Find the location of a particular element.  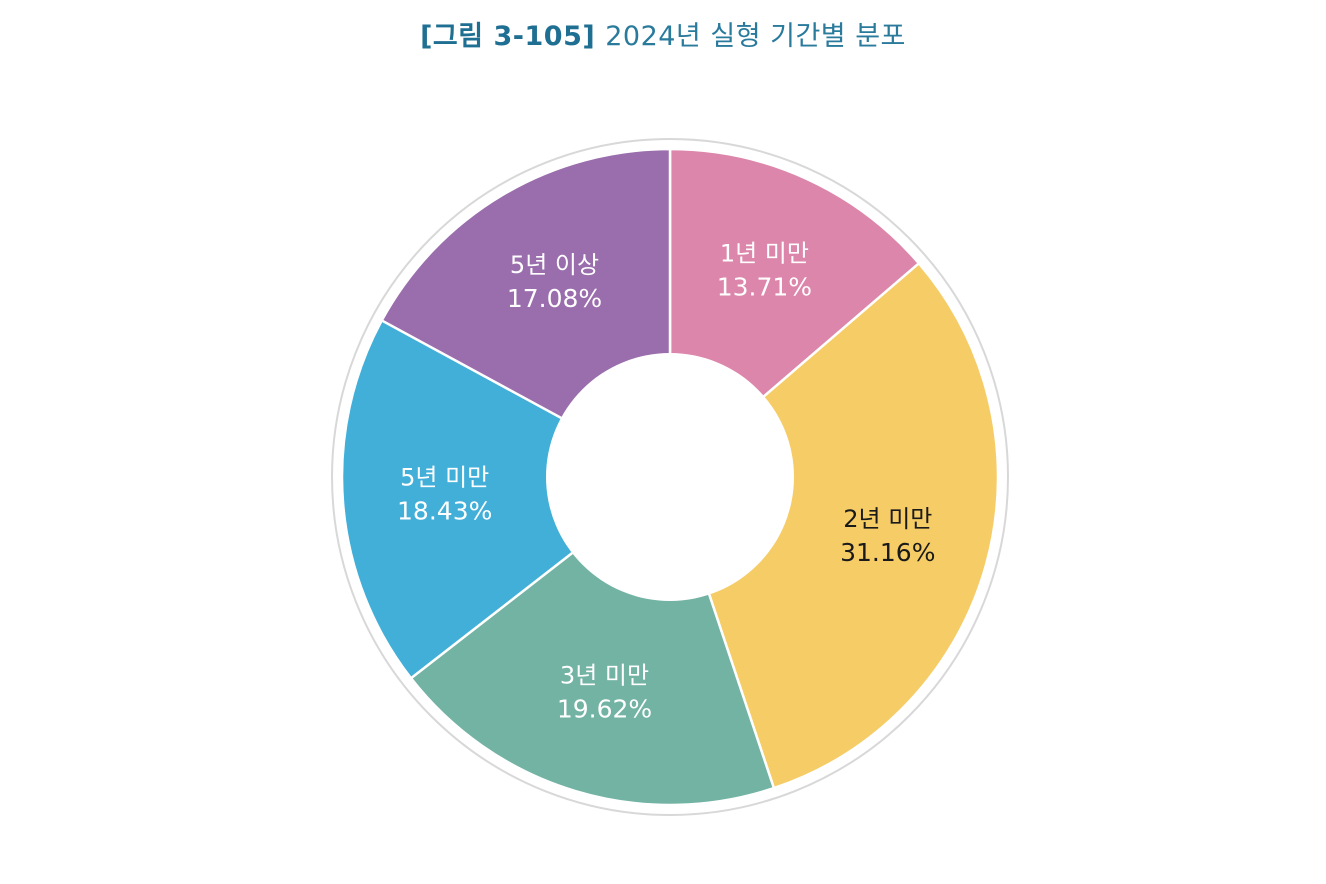

slice-value-label: 17.08% is located at coordinates (554, 298).